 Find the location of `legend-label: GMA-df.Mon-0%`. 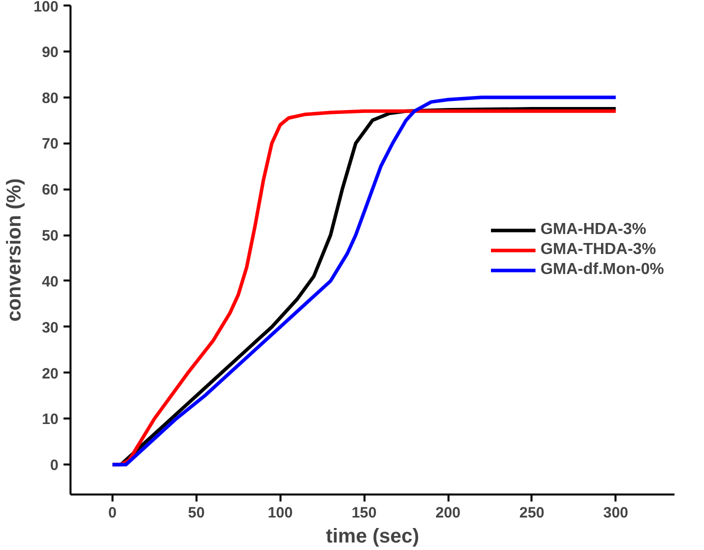

legend-label: GMA-df.Mon-0% is located at coordinates (602, 269).